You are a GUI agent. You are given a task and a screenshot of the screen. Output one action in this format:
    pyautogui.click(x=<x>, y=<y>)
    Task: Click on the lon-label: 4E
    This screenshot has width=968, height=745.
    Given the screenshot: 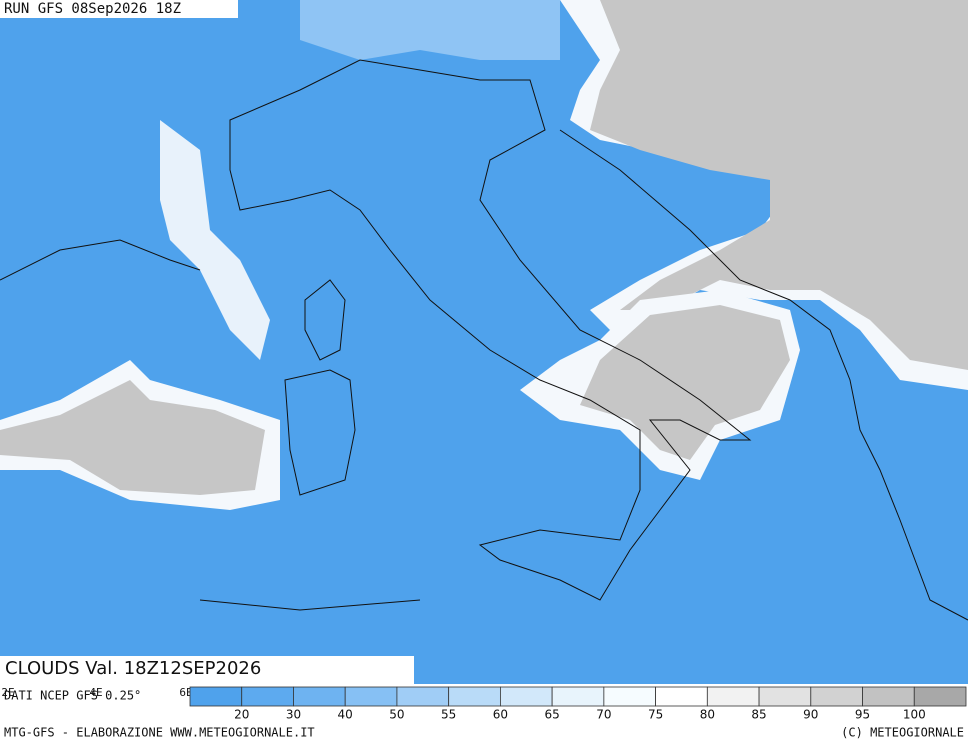 What is the action you would take?
    pyautogui.click(x=95, y=692)
    